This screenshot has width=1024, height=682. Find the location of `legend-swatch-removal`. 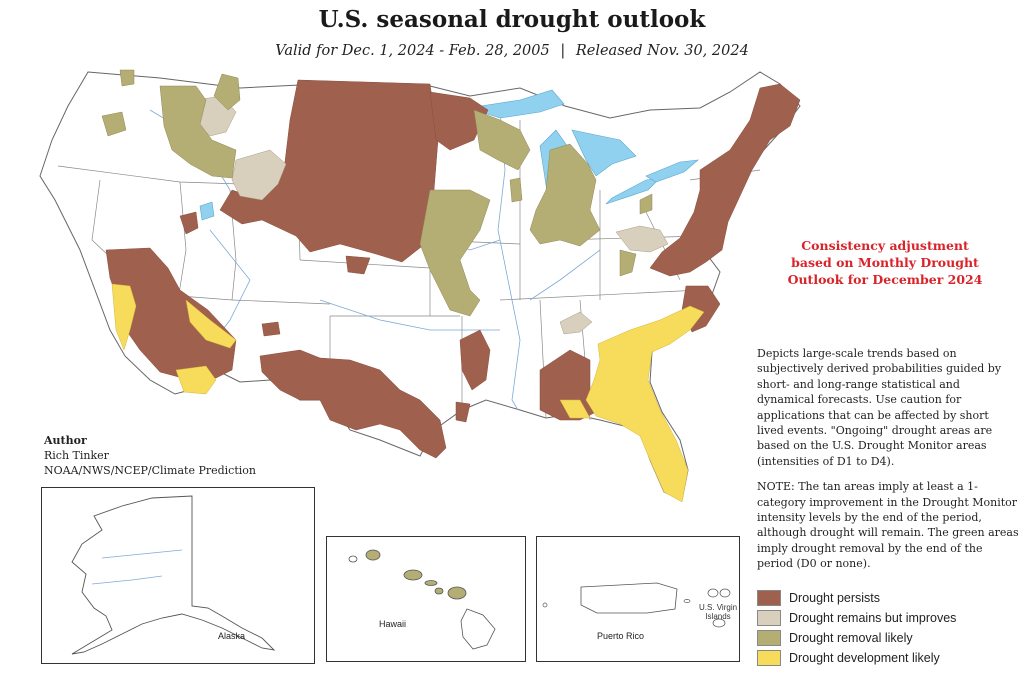

legend-swatch-removal is located at coordinates (769, 638).